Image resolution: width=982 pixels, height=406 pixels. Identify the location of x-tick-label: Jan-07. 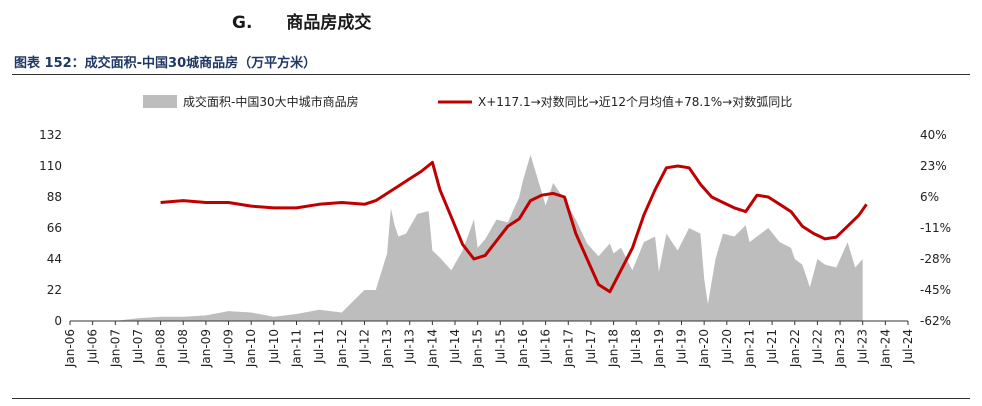
(115, 348).